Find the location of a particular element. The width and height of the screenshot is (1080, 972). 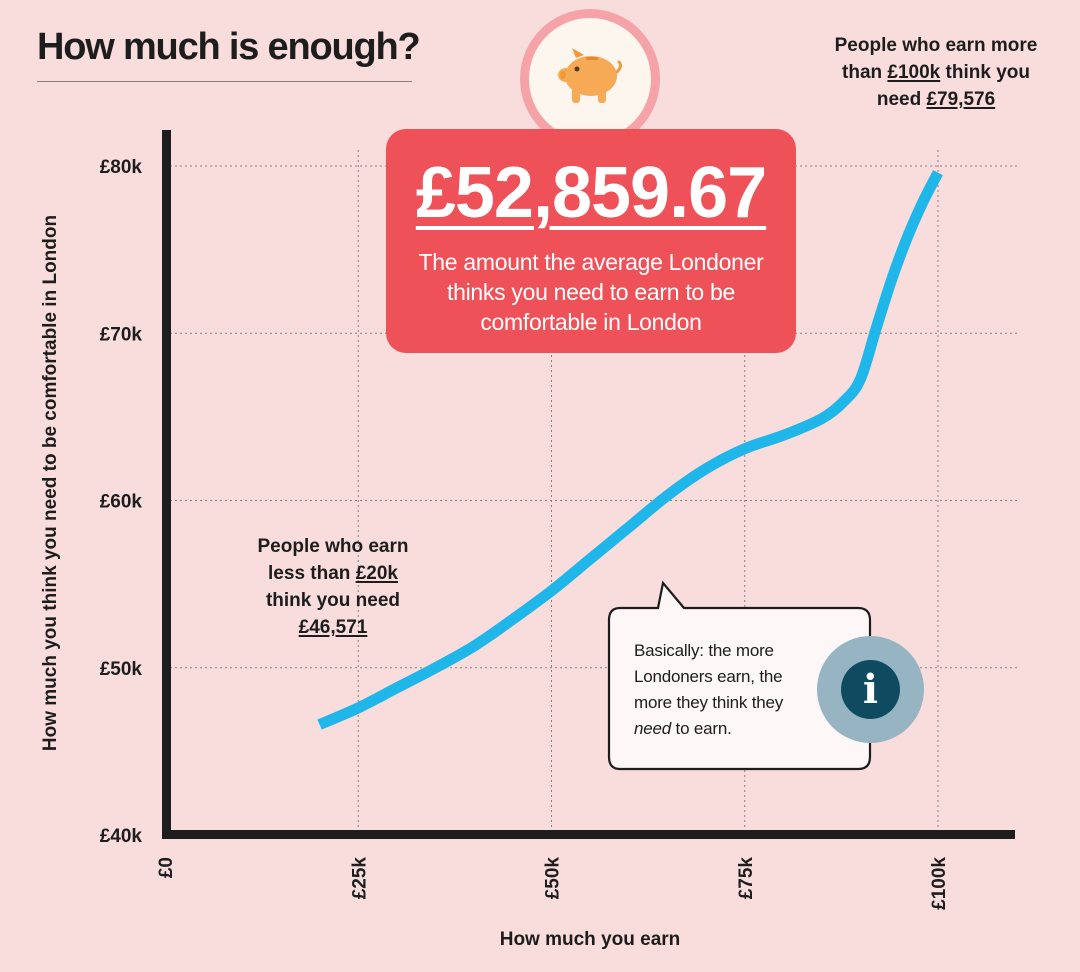

average-amount: £52,859.67 is located at coordinates (591, 193).